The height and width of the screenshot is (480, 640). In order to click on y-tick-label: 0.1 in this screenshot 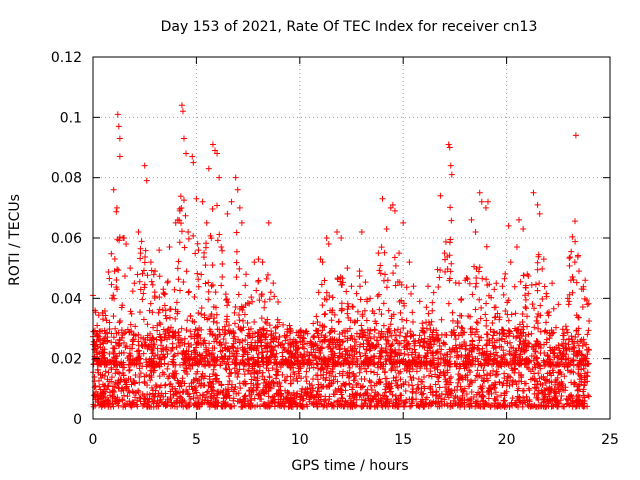, I will do `click(71, 118)`.